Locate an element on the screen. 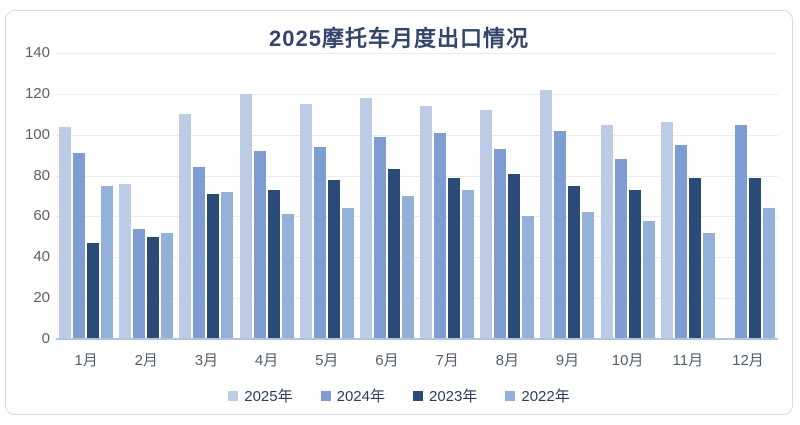 Image resolution: width=800 pixels, height=425 pixels. legend-label-2023年: 2023年 is located at coordinates (453, 396).